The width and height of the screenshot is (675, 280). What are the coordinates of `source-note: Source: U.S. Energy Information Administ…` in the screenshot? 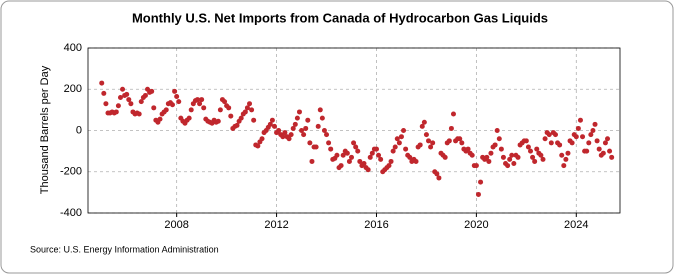 It's located at (124, 249).